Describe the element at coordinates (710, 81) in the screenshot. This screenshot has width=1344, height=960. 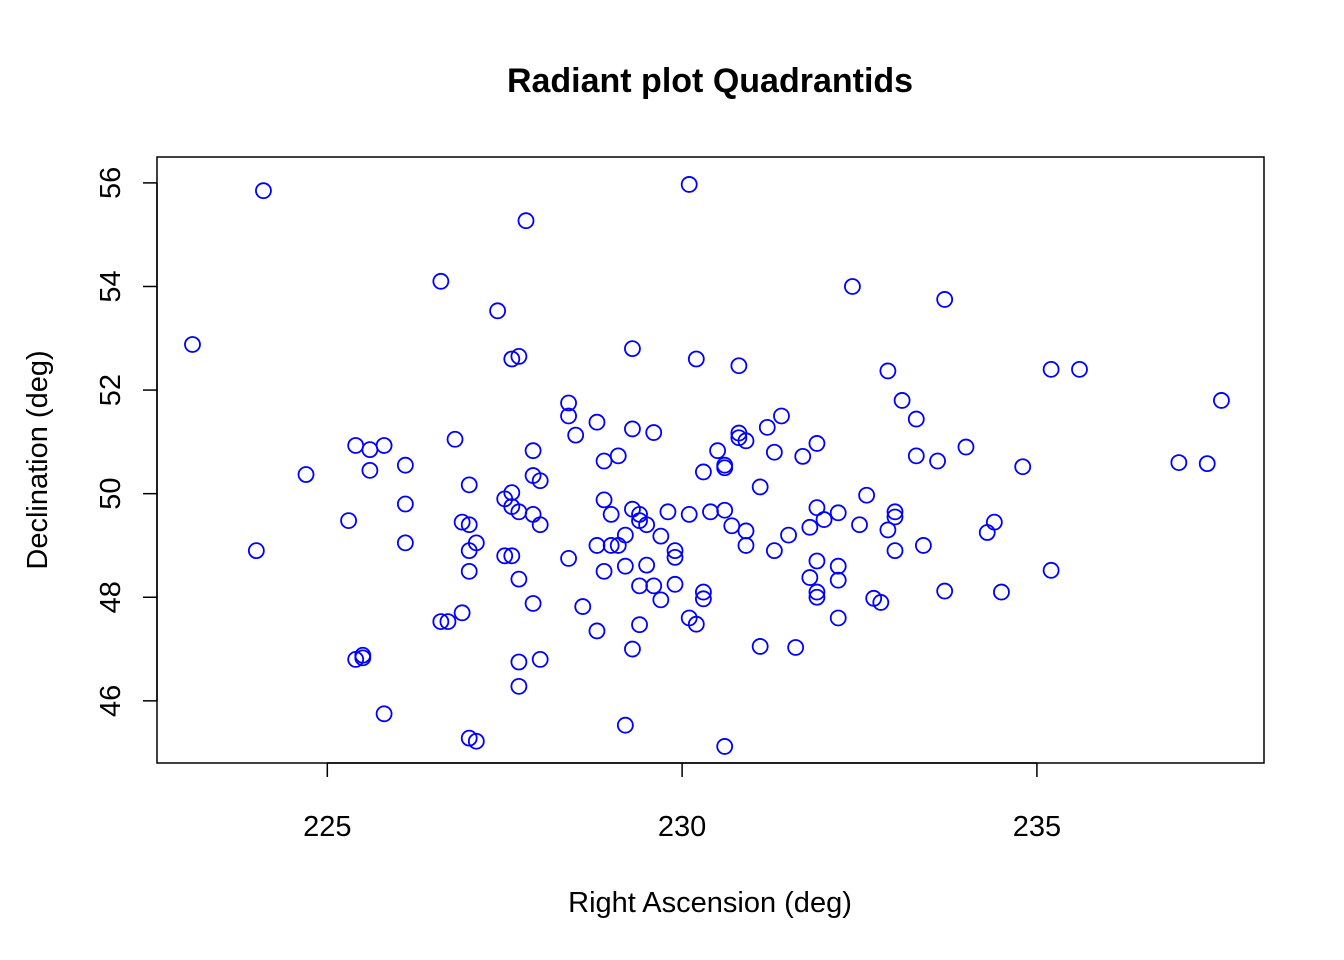
I see `chart-title: Radiant plot Quadrantids` at that location.